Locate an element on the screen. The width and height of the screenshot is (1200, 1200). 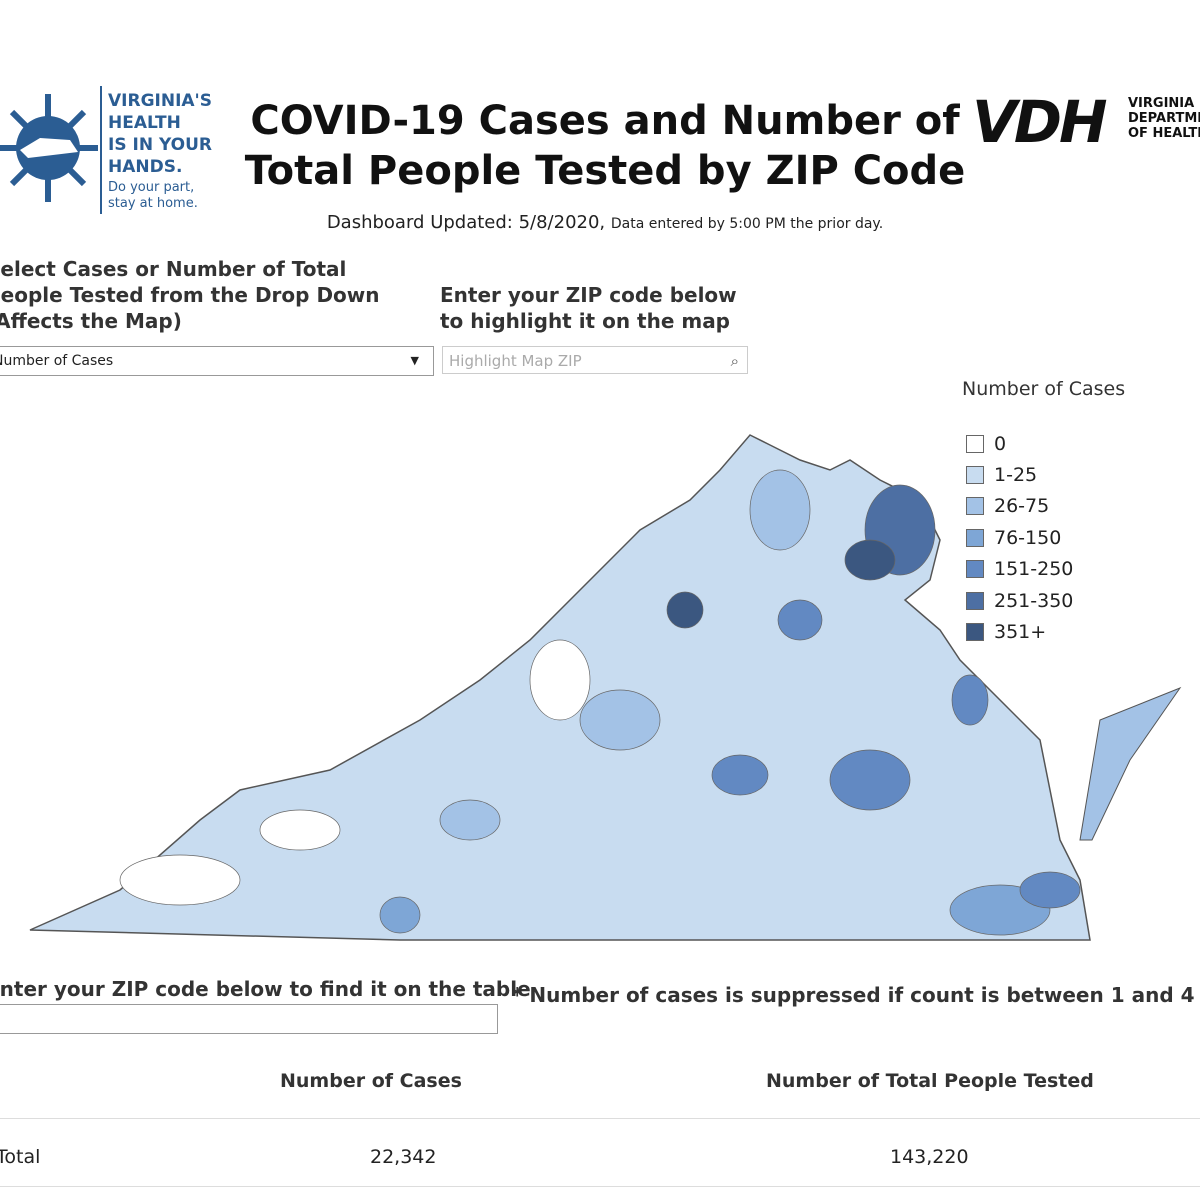
tagline-line: stay at home. is located at coordinates (153, 203).